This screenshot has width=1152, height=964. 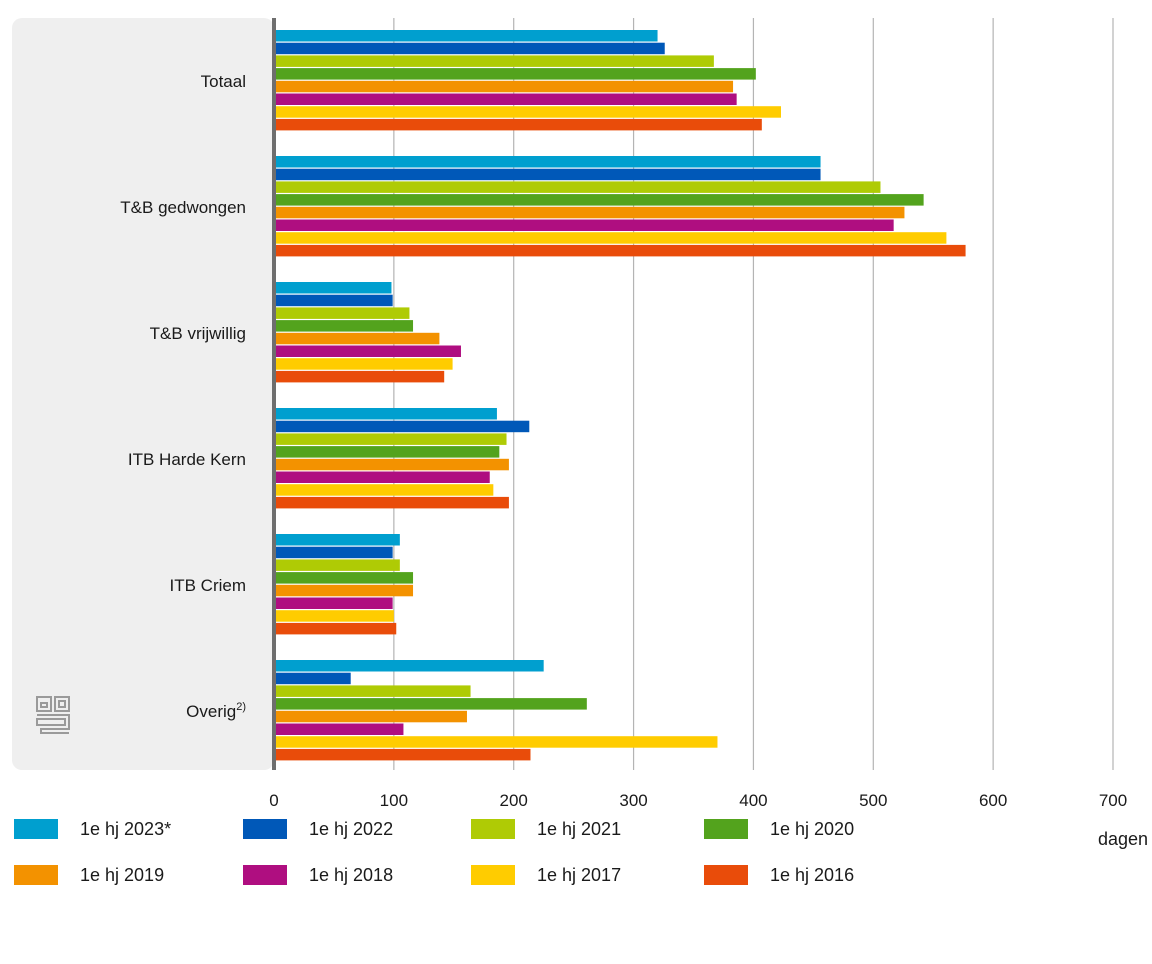 I want to click on x-tick-label: 600, so click(x=993, y=800).